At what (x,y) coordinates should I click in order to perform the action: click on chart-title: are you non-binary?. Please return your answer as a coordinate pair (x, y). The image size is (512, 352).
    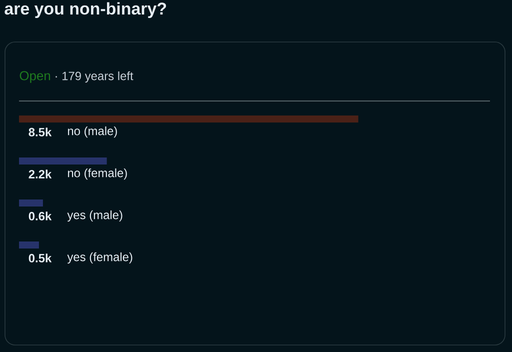
    Looking at the image, I should click on (85, 10).